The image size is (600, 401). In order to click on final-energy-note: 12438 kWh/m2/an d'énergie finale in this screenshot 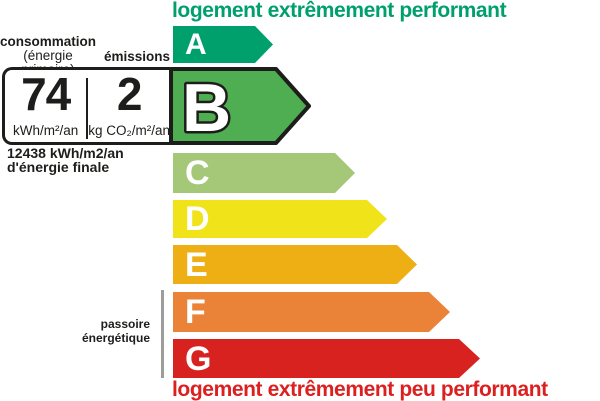, I will do `click(65, 160)`.